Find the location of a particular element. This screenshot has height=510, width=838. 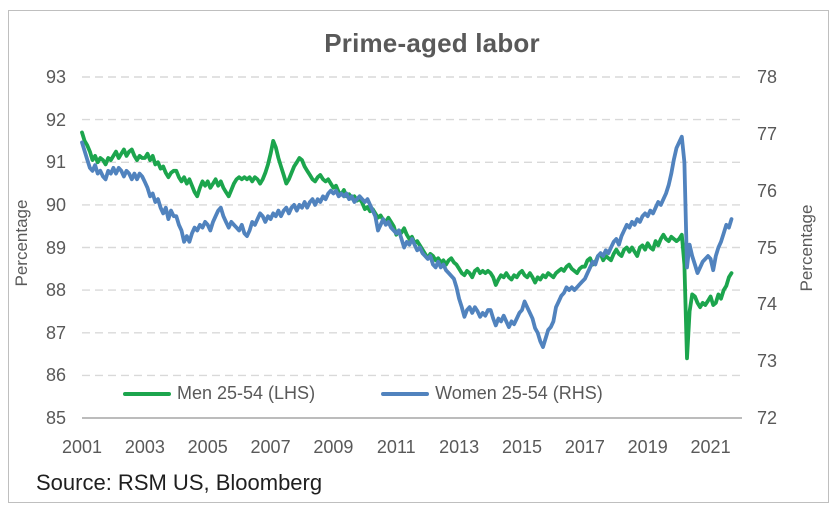

y-axis-tick-right: 78 is located at coordinates (767, 77).